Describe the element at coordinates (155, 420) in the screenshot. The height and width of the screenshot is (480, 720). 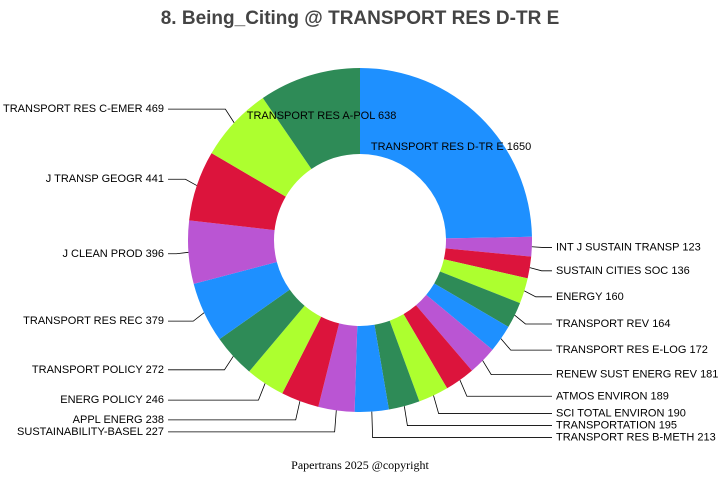
I see `label-value: 238` at that location.